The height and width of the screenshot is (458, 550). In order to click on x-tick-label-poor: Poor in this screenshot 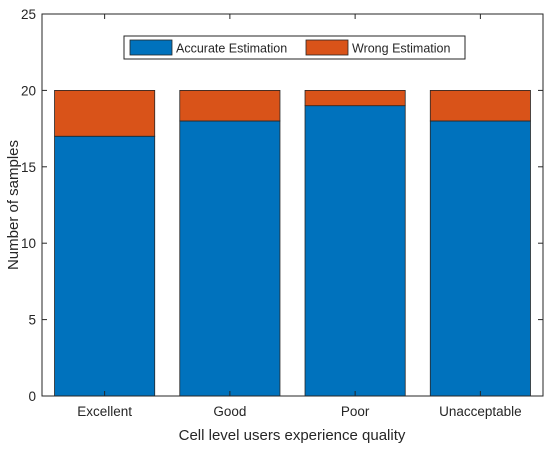, I will do `click(355, 411)`.